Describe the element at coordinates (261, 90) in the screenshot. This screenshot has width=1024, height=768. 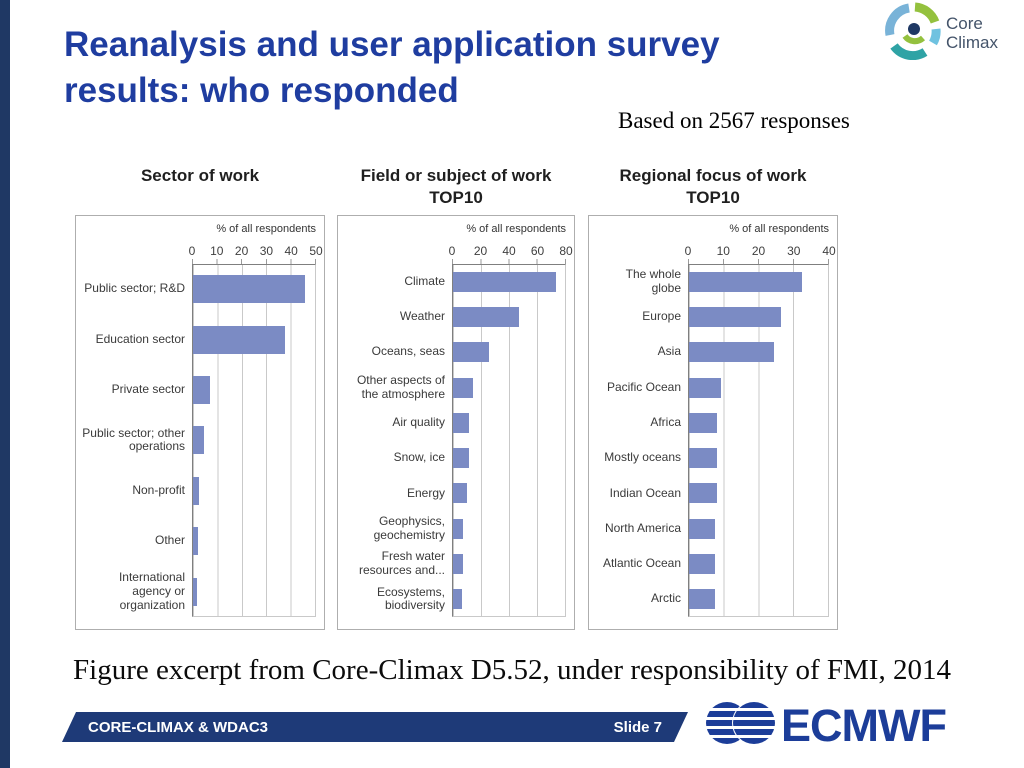
I see `page-title-line2: results: who responded` at that location.